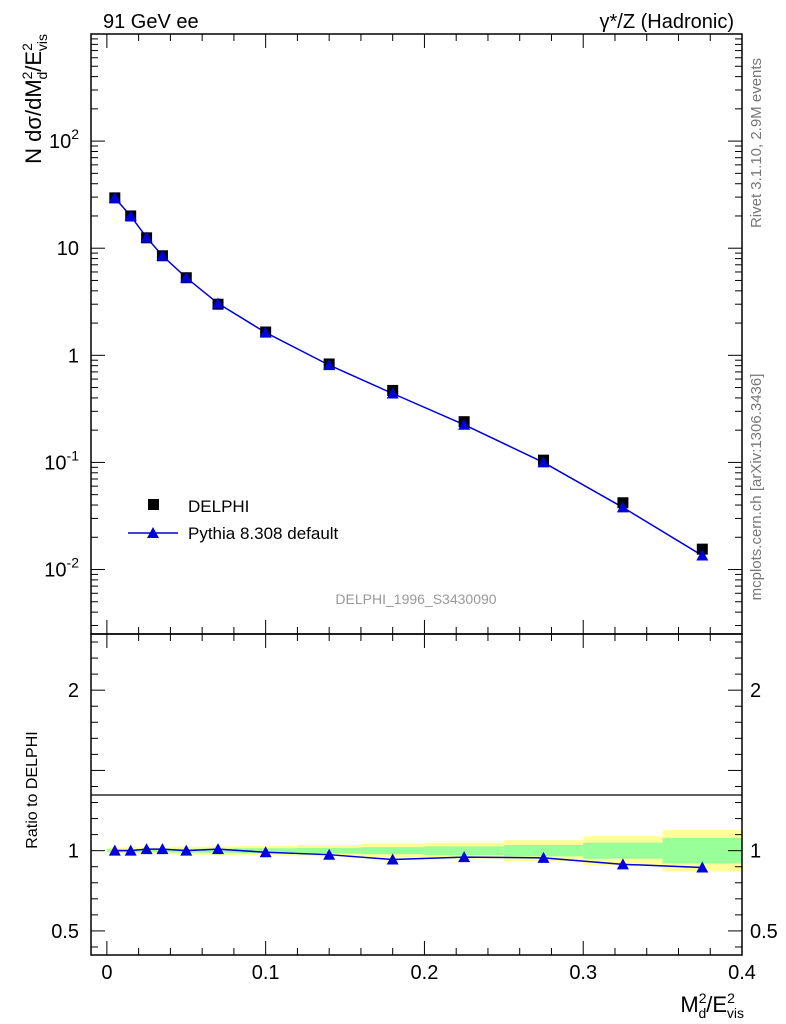 Image resolution: width=786 pixels, height=1024 pixels. I want to click on right-title: γ*/Z (Hadronic), so click(667, 22).